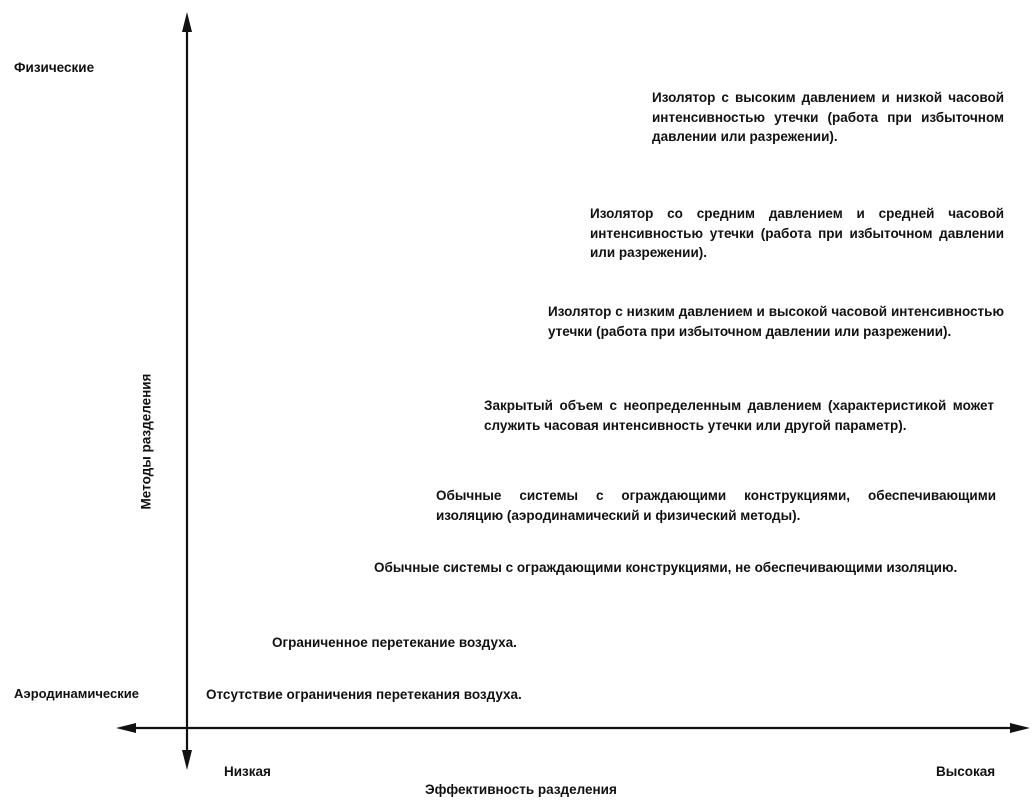 This screenshot has width=1032, height=800. What do you see at coordinates (187, 22) in the screenshot?
I see `up-arrow-icon` at bounding box center [187, 22].